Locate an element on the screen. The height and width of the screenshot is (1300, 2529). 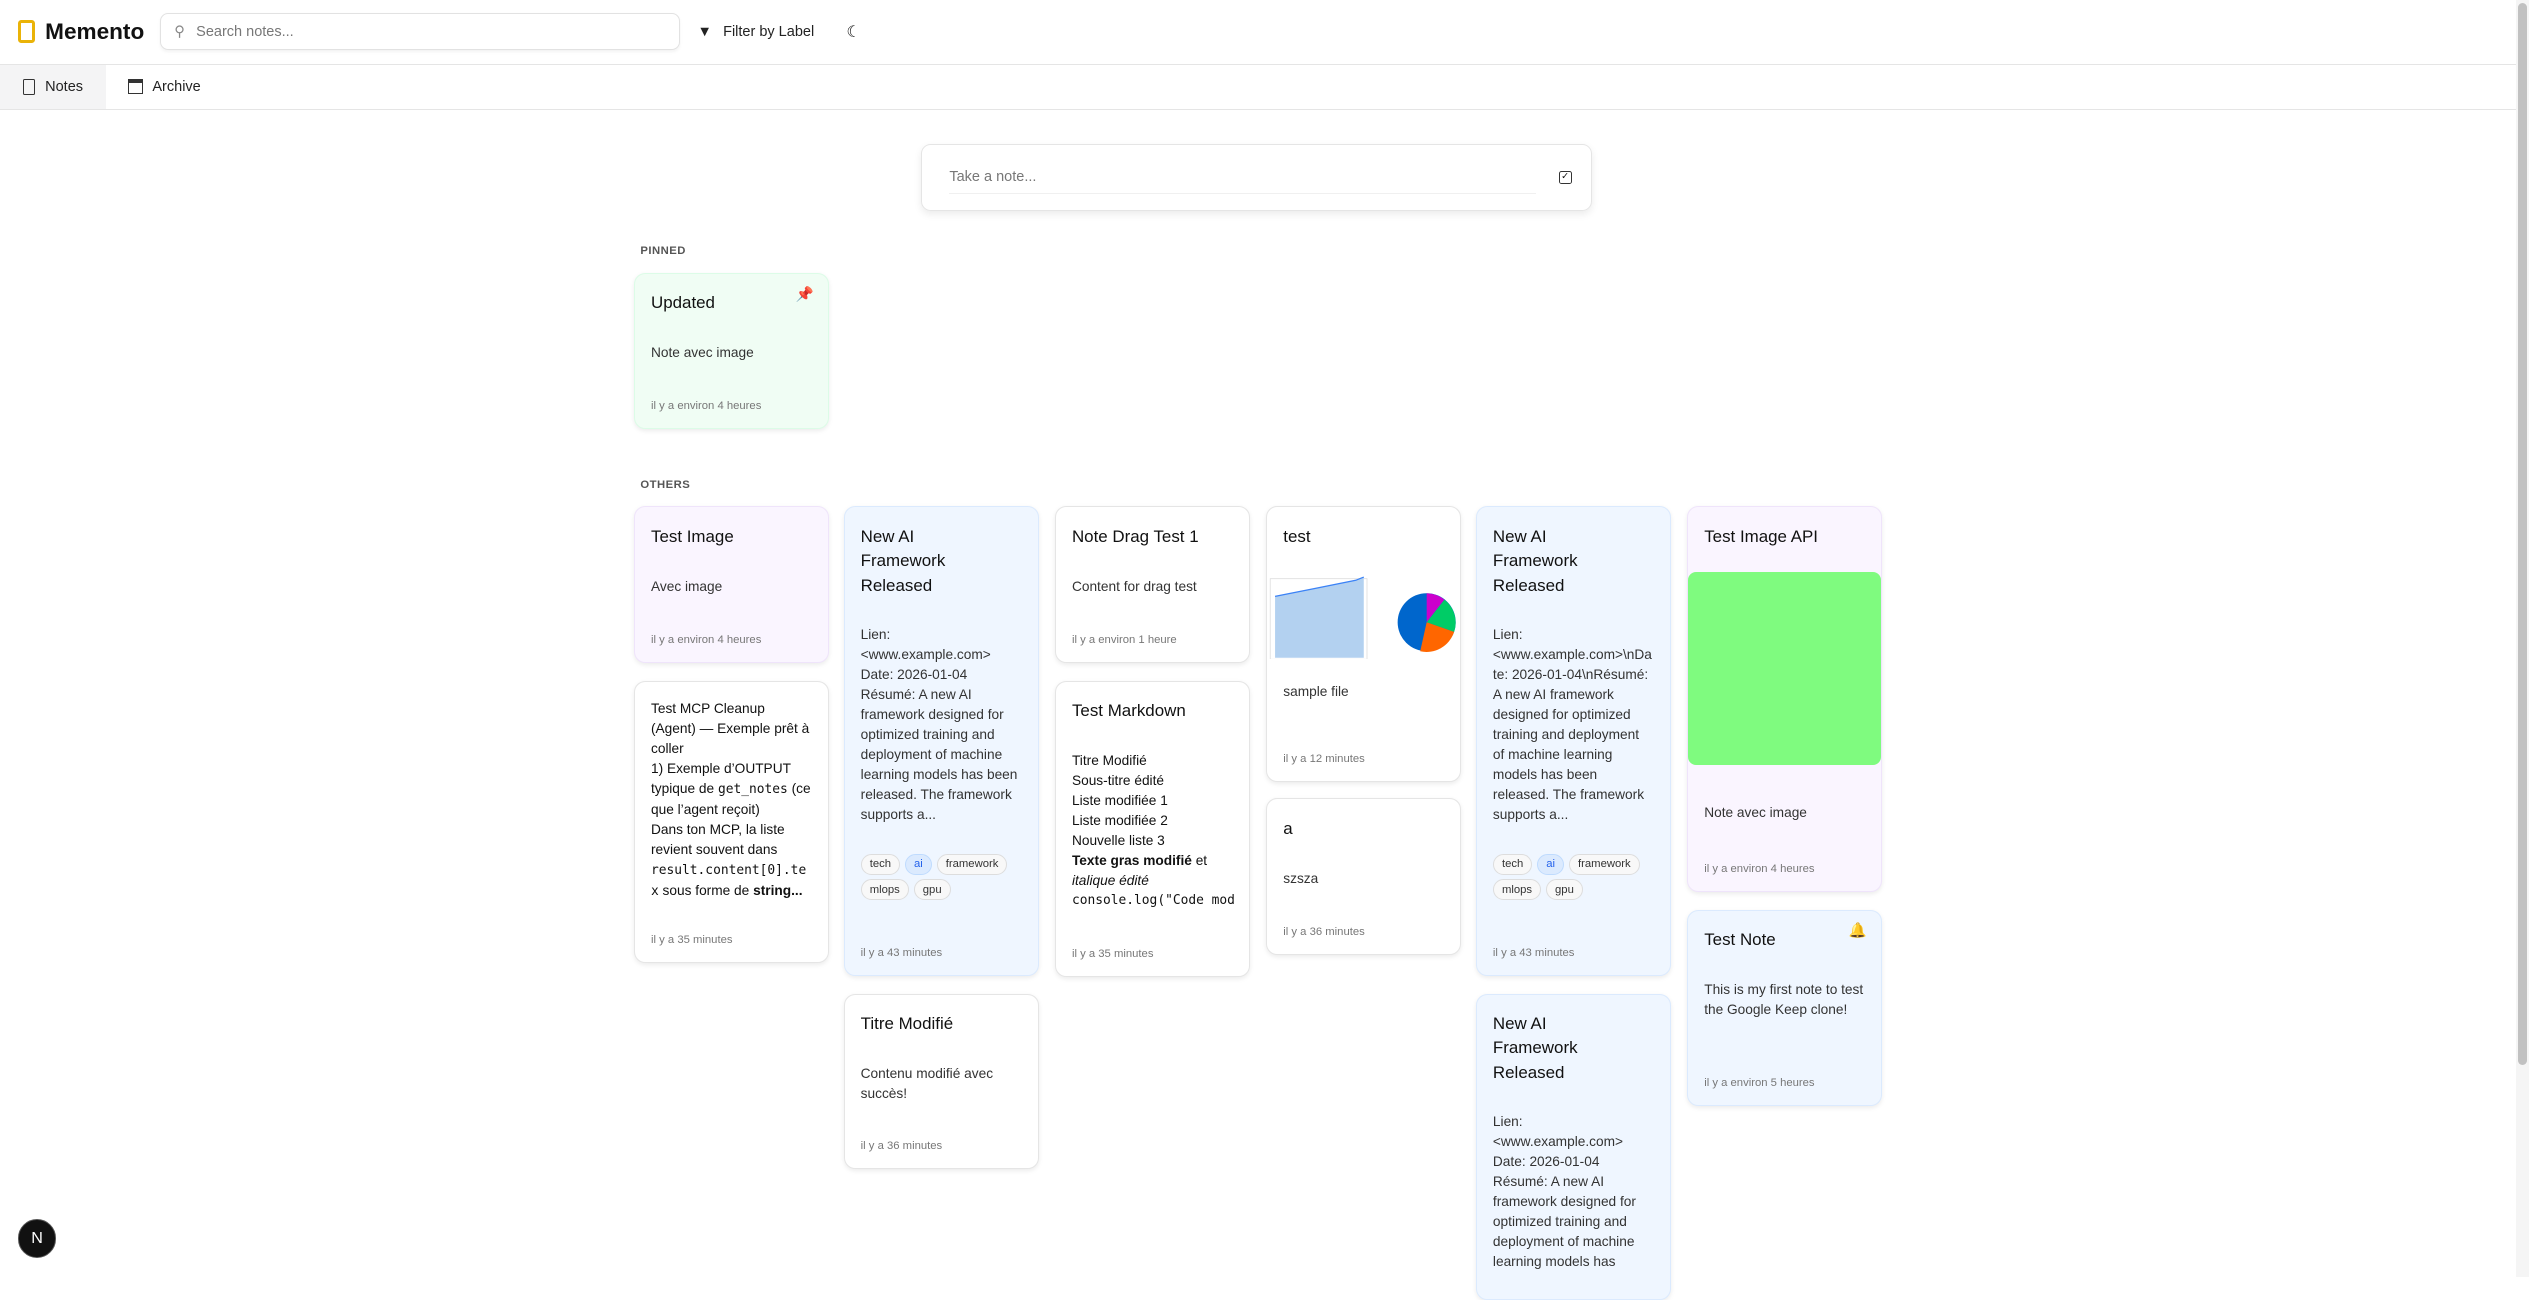
archive-icon is located at coordinates (135, 86).